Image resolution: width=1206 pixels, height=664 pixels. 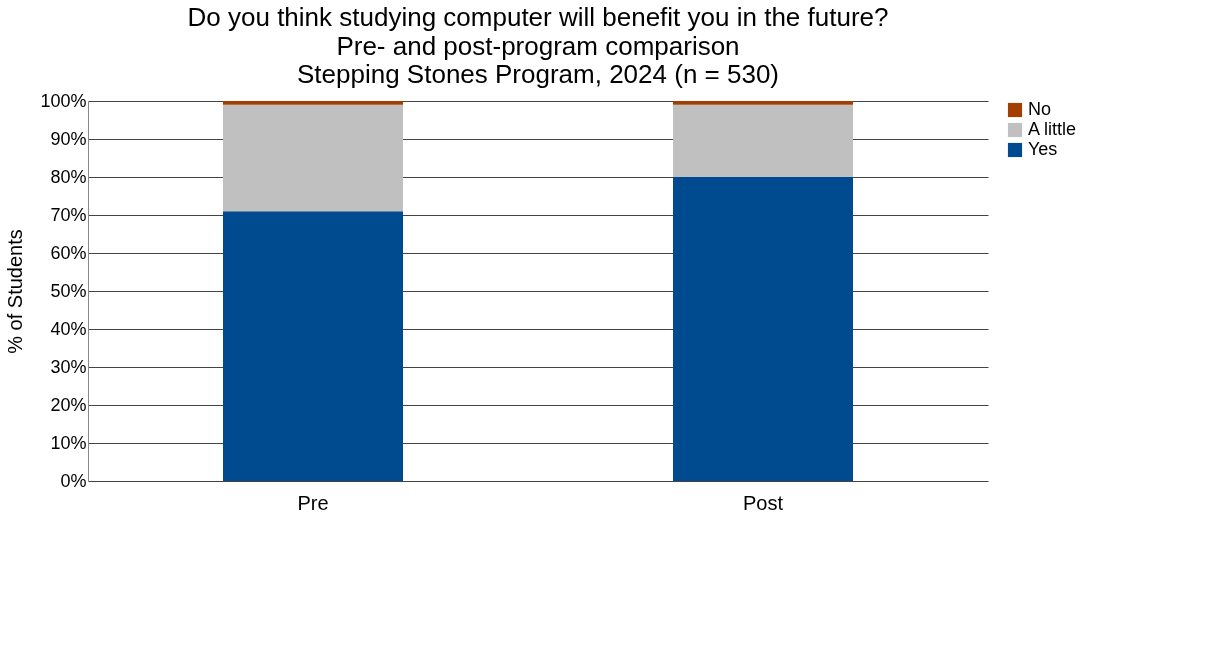 What do you see at coordinates (68, 290) in the screenshot?
I see `y-tick-label: 50%` at bounding box center [68, 290].